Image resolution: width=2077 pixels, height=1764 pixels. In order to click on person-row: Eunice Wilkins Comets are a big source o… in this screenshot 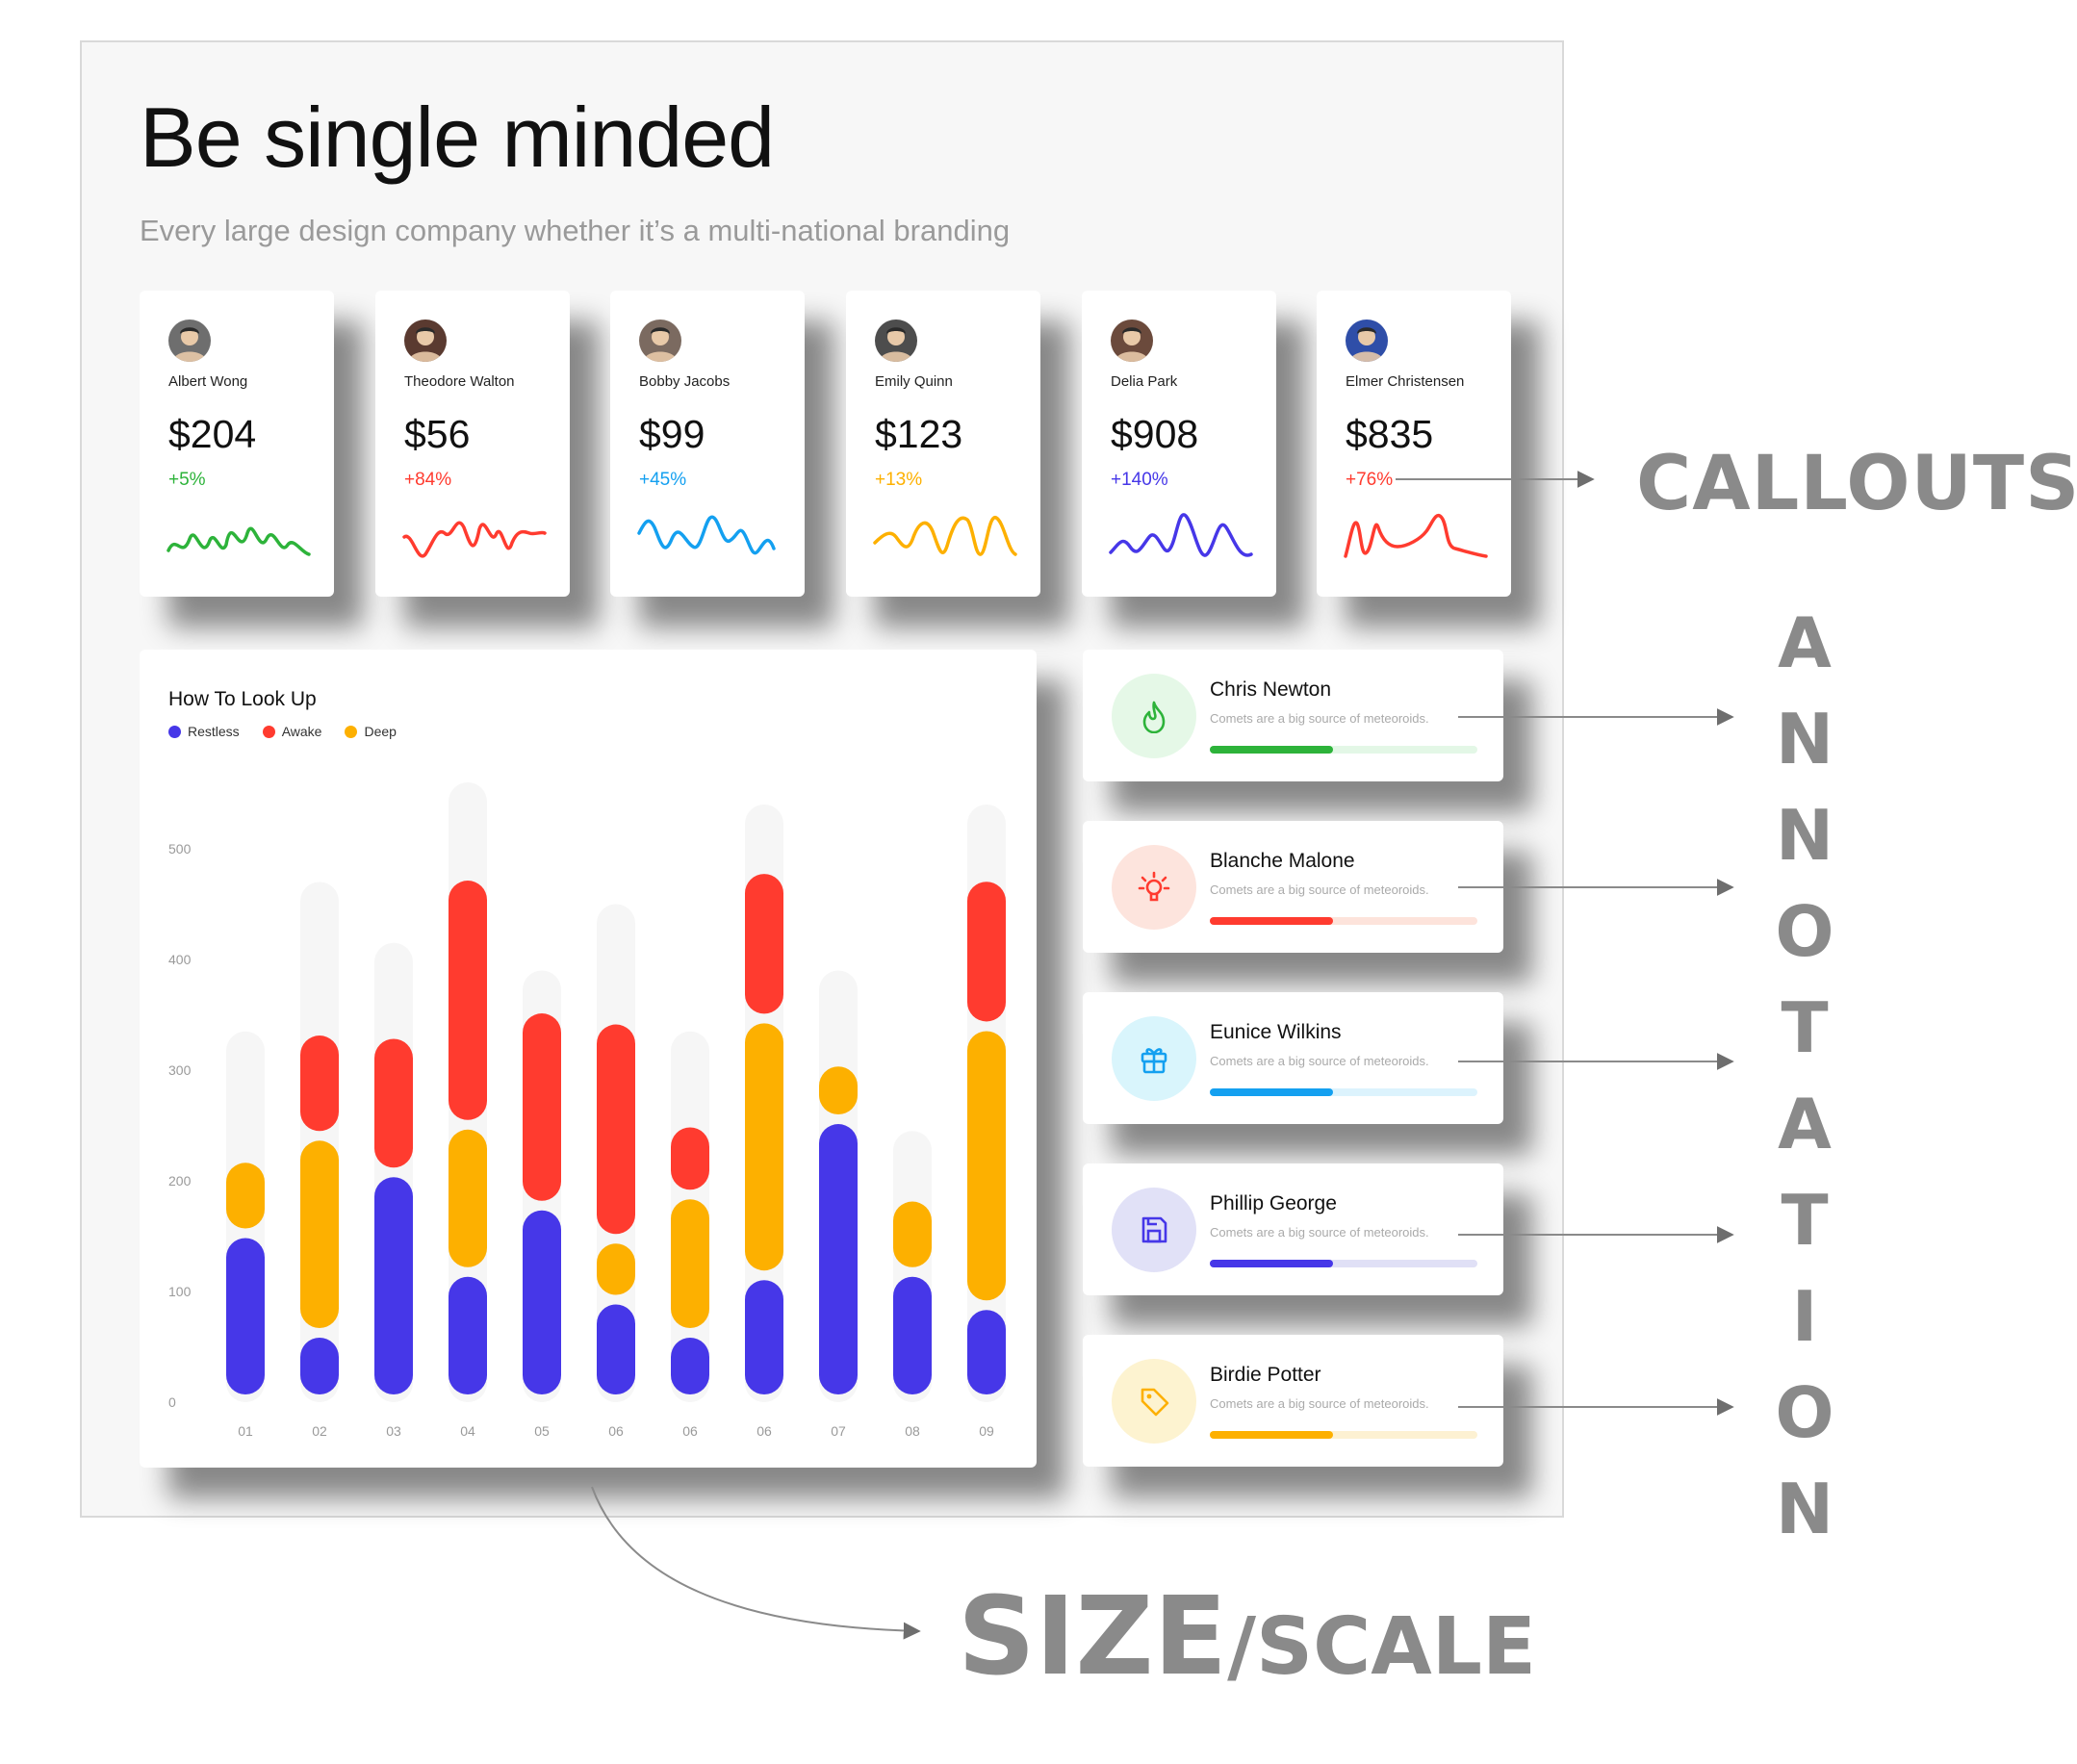, I will do `click(1293, 1058)`.